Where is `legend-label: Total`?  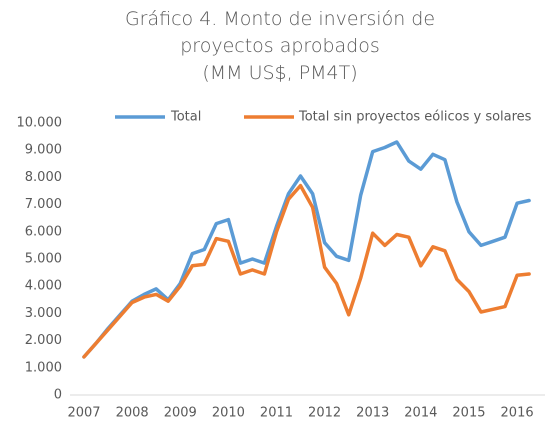 legend-label: Total is located at coordinates (185, 117).